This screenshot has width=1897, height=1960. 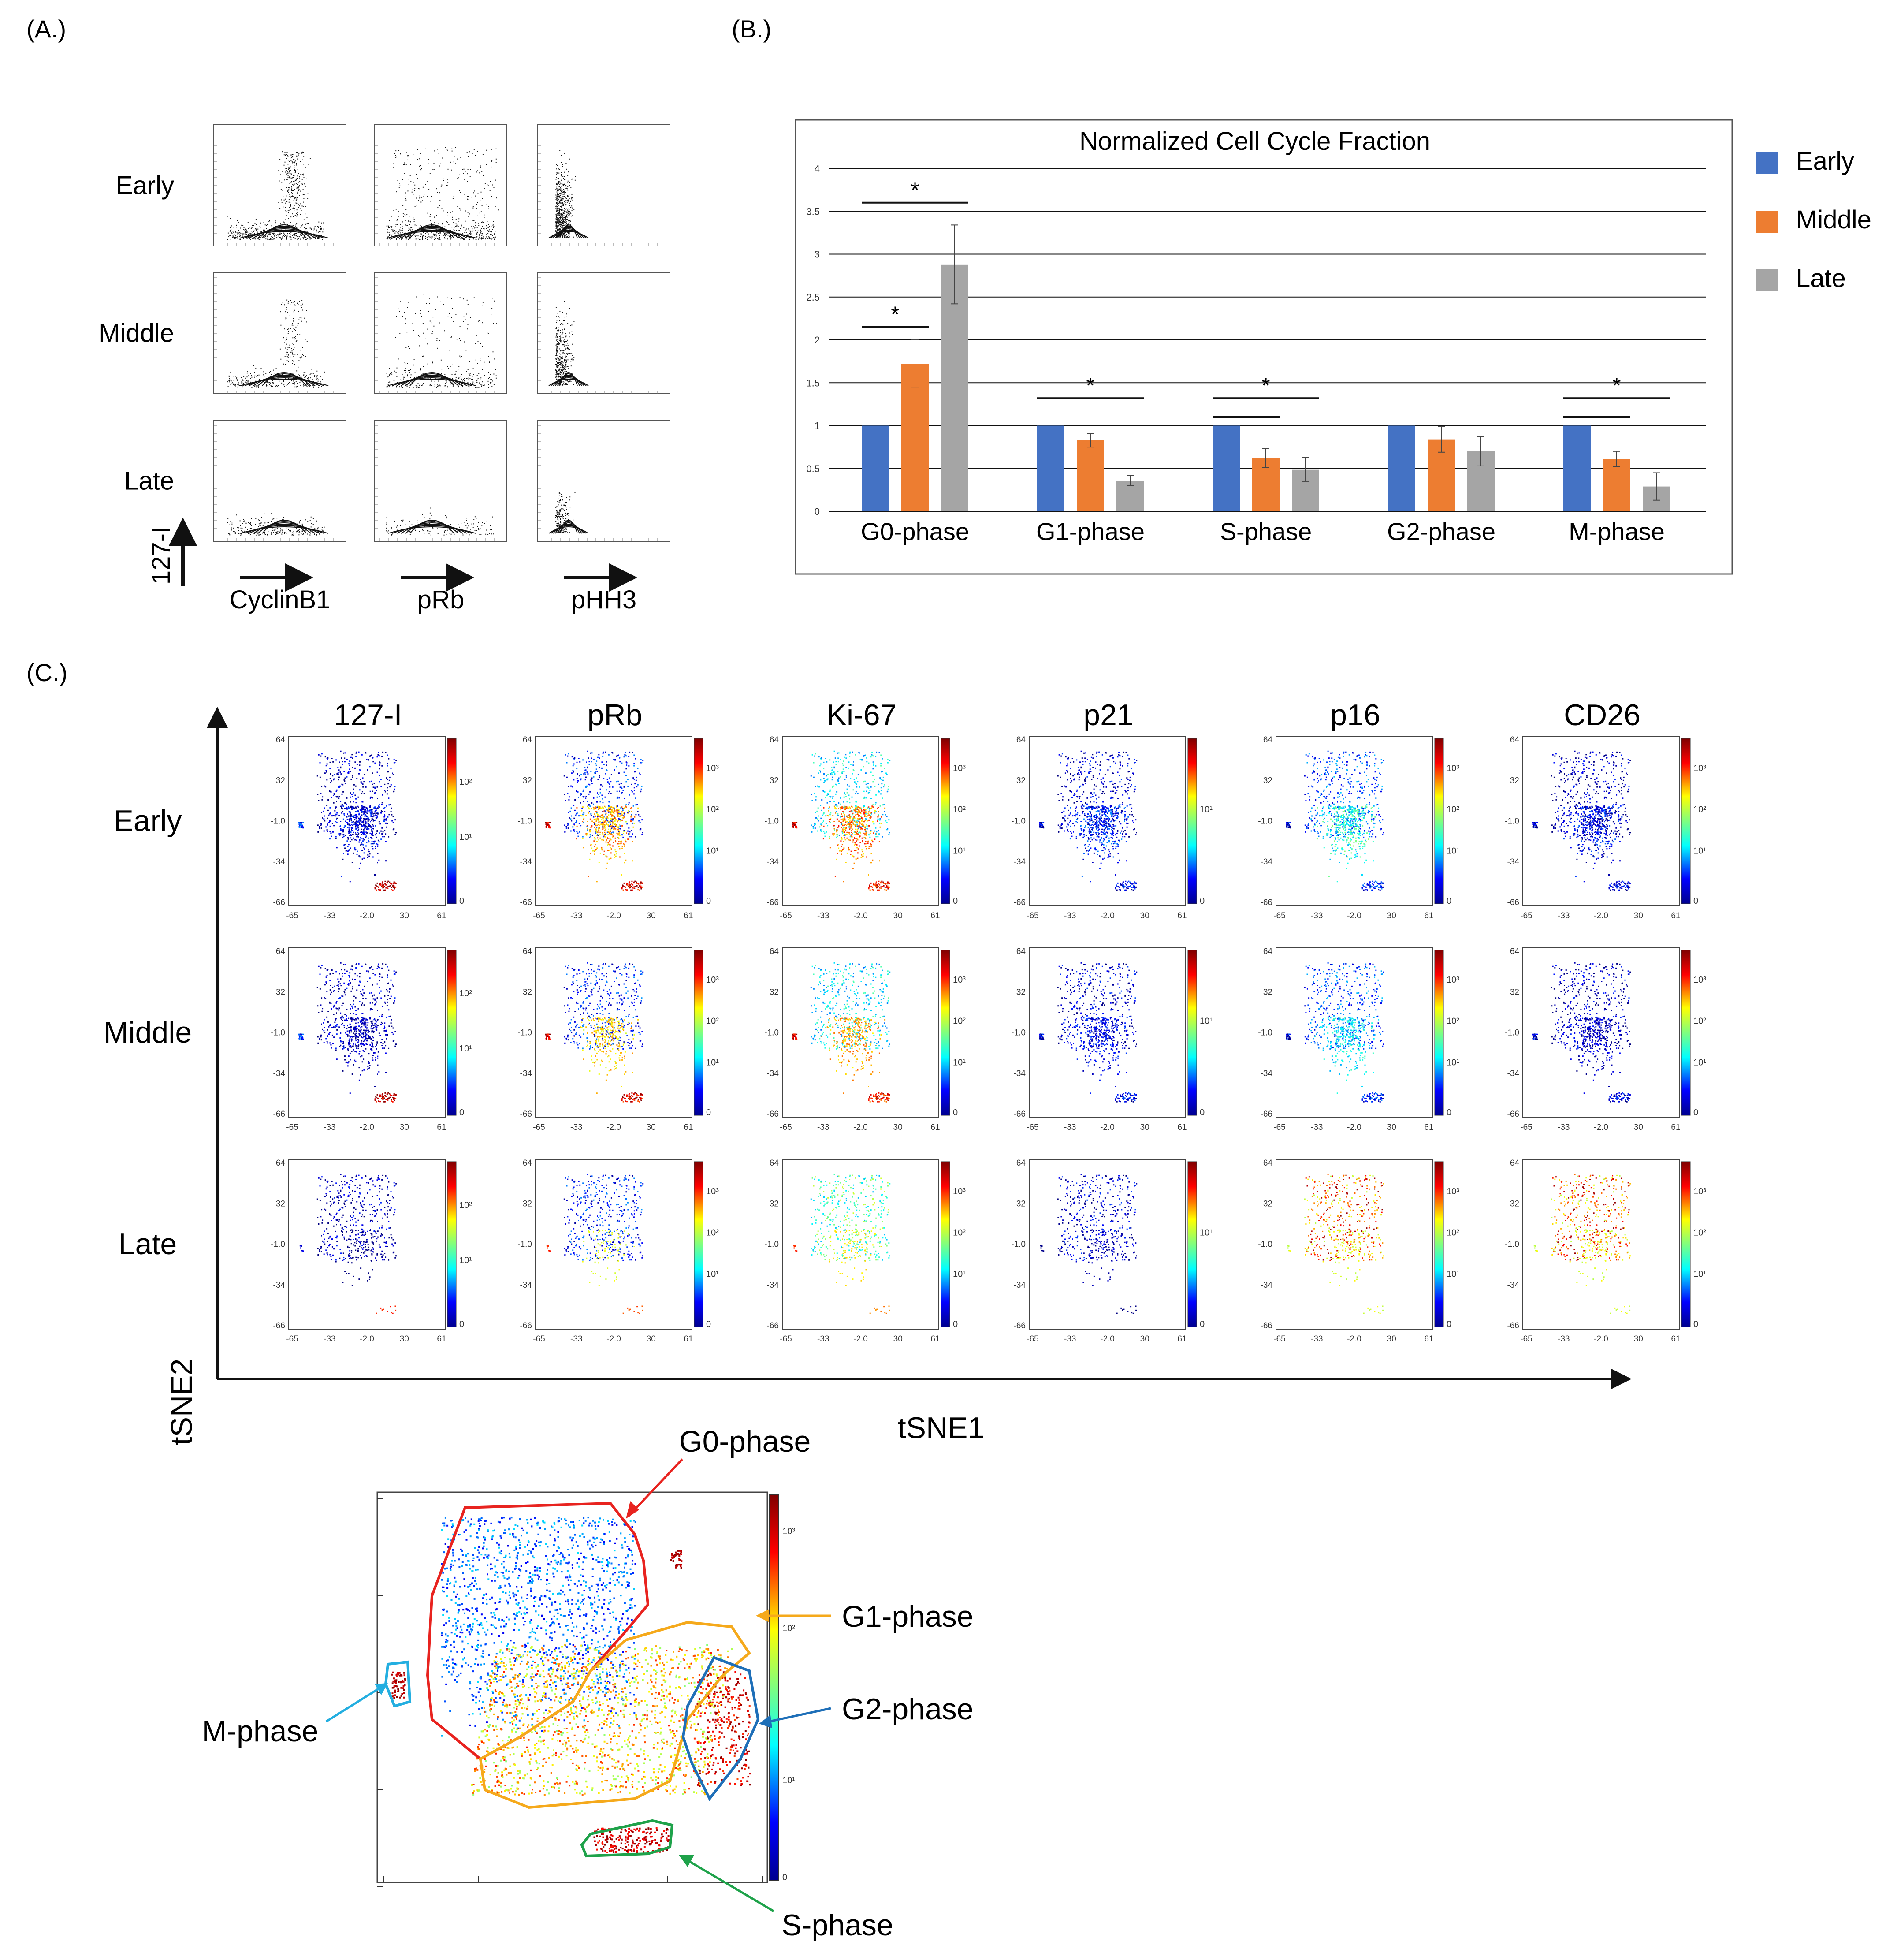 What do you see at coordinates (527, 740) in the screenshot?
I see `tsne-y-tick: 64` at bounding box center [527, 740].